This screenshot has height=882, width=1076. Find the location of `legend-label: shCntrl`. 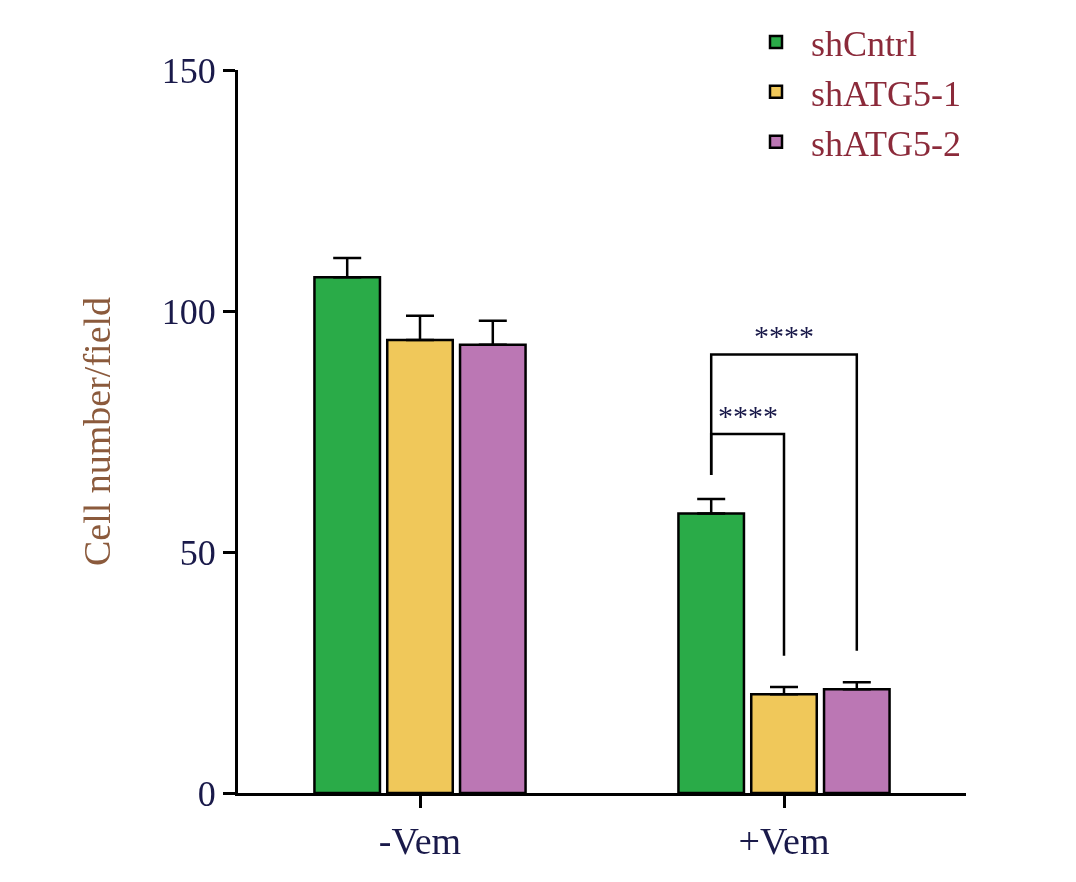

legend-label: shCntrl is located at coordinates (864, 44).